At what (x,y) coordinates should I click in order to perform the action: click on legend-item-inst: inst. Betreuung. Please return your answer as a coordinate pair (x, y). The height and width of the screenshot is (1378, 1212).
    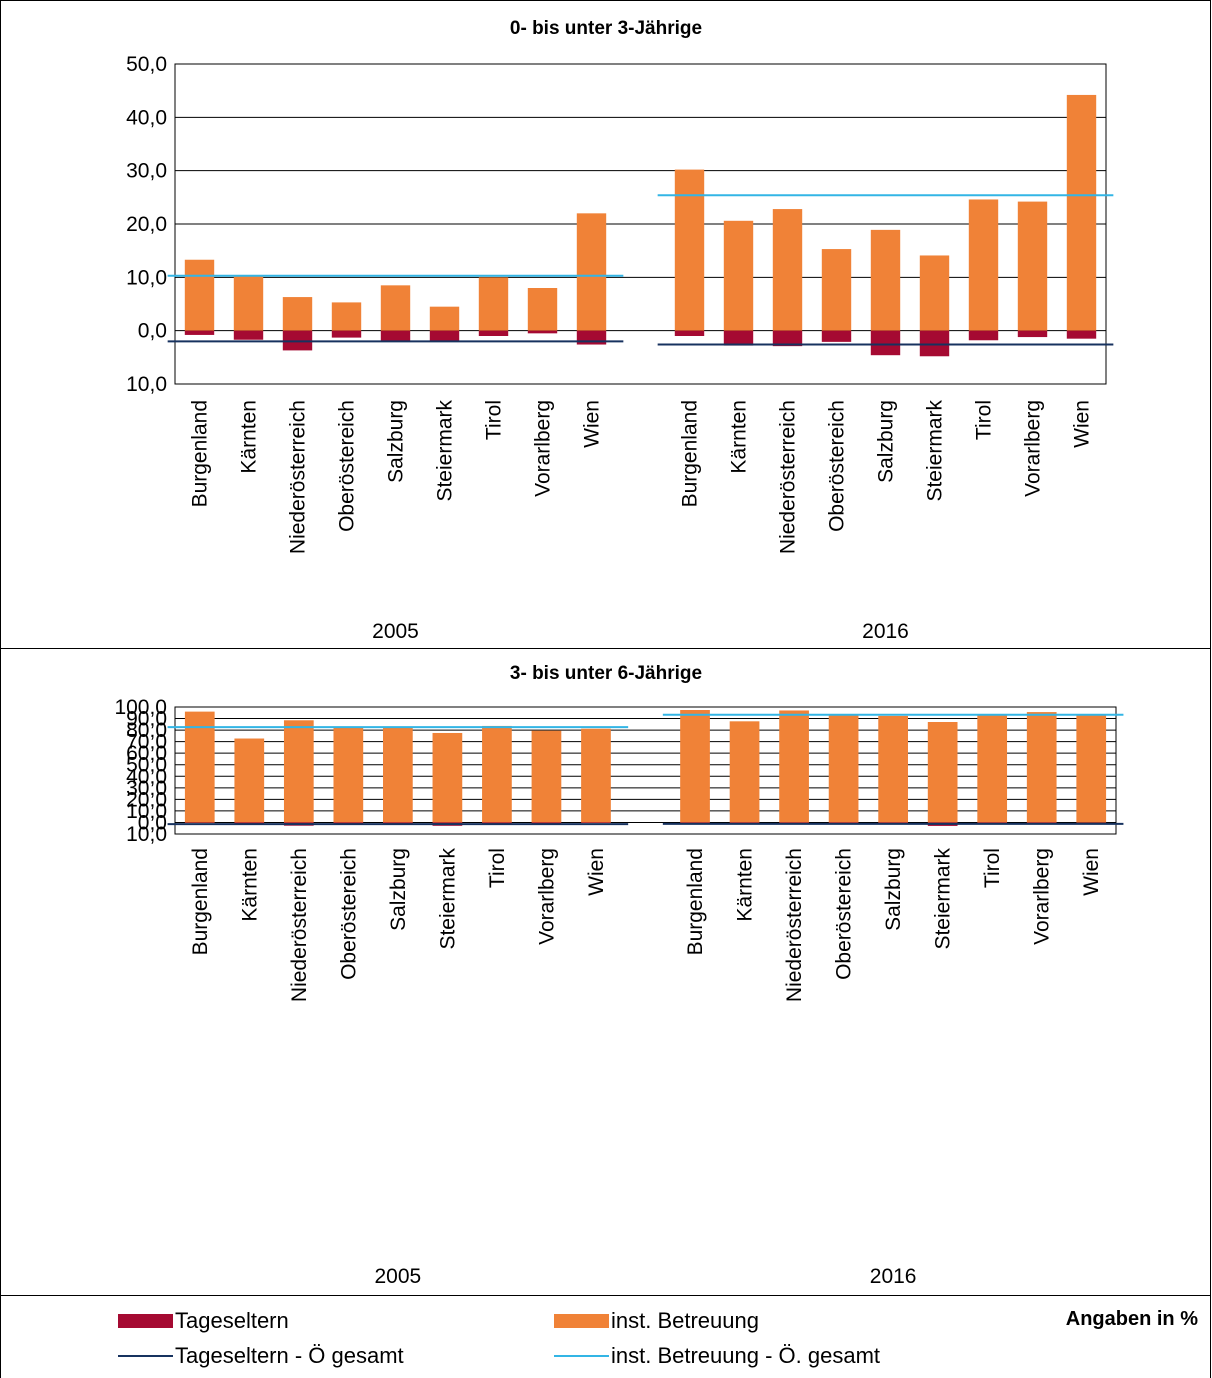
    Looking at the image, I should click on (656, 1321).